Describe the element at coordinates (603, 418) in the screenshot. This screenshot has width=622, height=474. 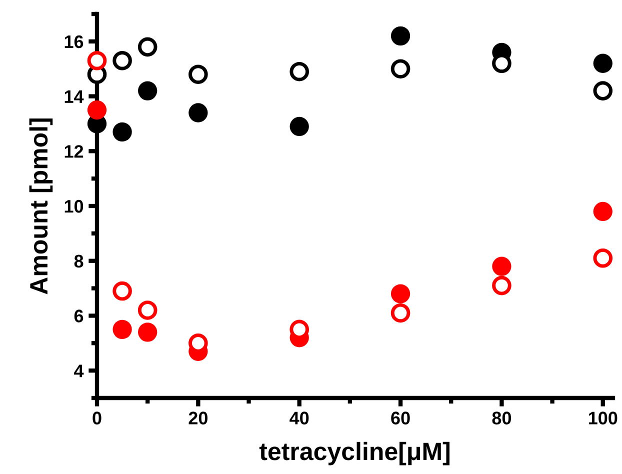
I see `x-tick-label: 100` at that location.